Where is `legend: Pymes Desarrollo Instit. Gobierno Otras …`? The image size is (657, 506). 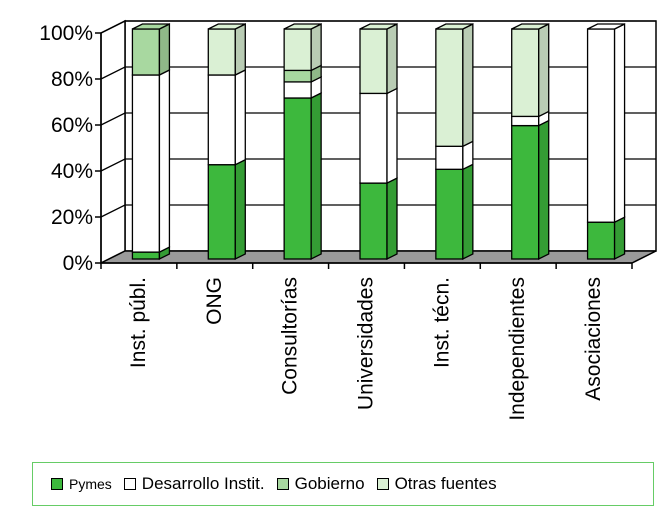 legend: Pymes Desarrollo Instit. Gobierno Otras … is located at coordinates (343, 484).